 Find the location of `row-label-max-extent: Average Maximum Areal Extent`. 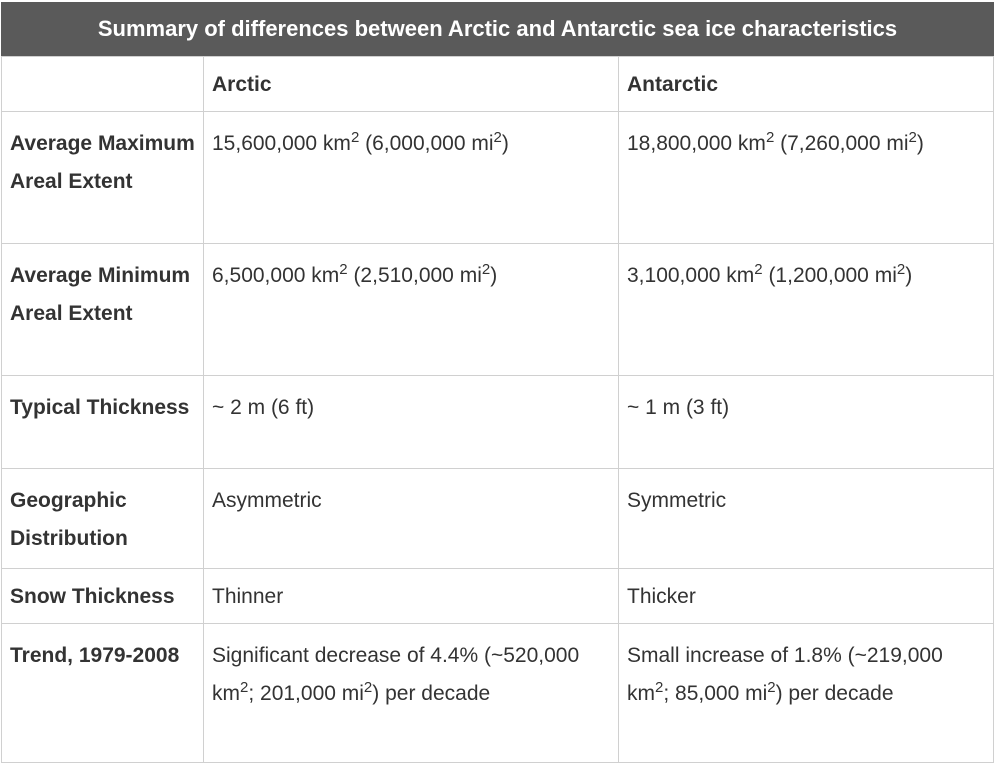

row-label-max-extent: Average Maximum Areal Extent is located at coordinates (102, 177).